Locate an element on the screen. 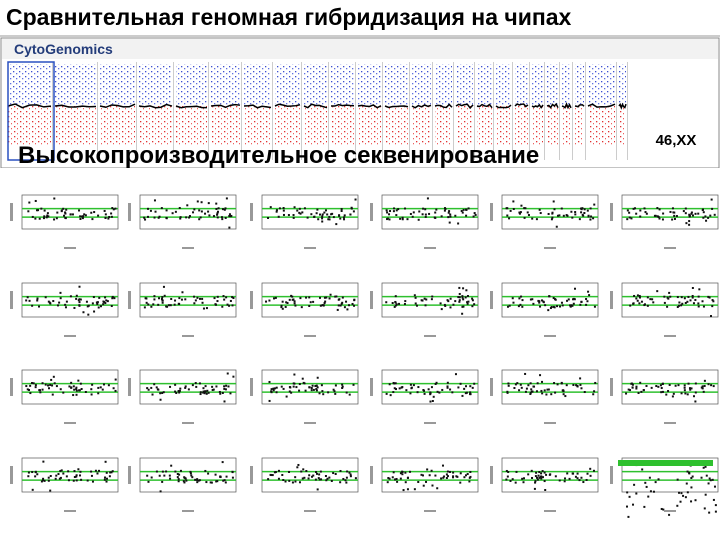 The width and height of the screenshot is (720, 540). strip-gain is located at coordinates (622, 85).